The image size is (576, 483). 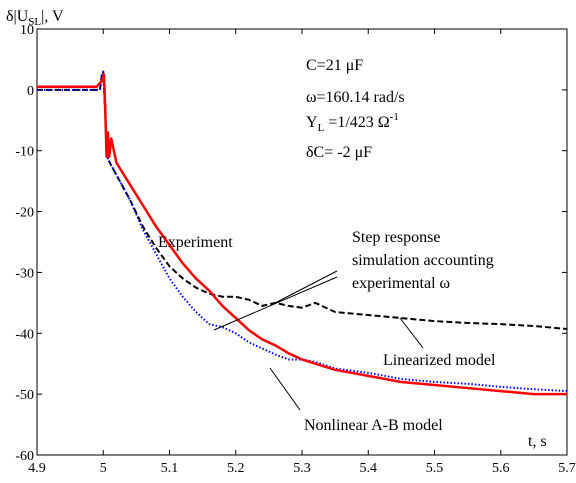 I want to click on leader-step-lower, so click(x=275, y=303).